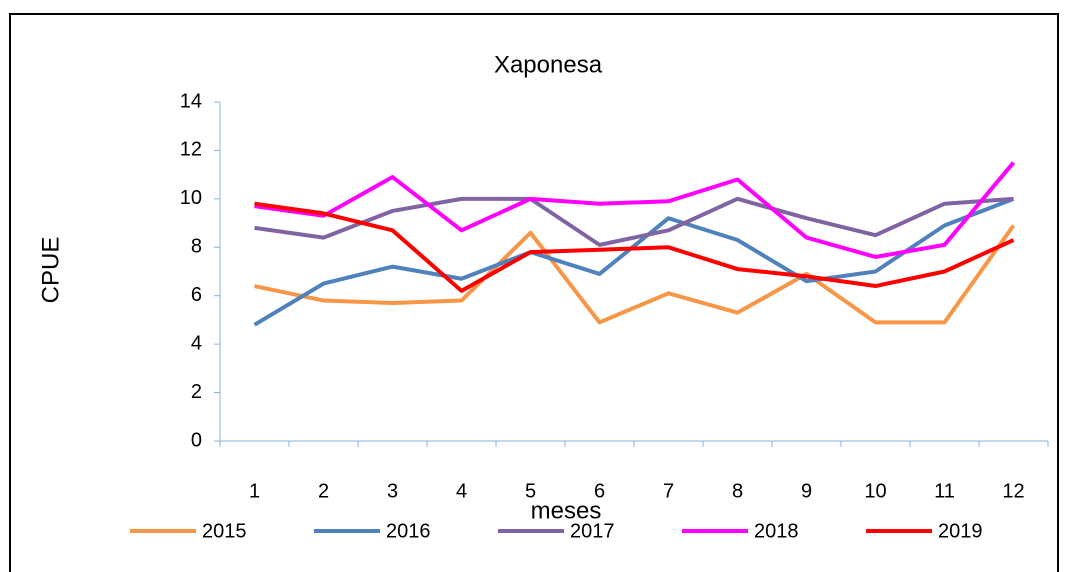 The height and width of the screenshot is (572, 1065). I want to click on legend-label: 2019, so click(960, 531).